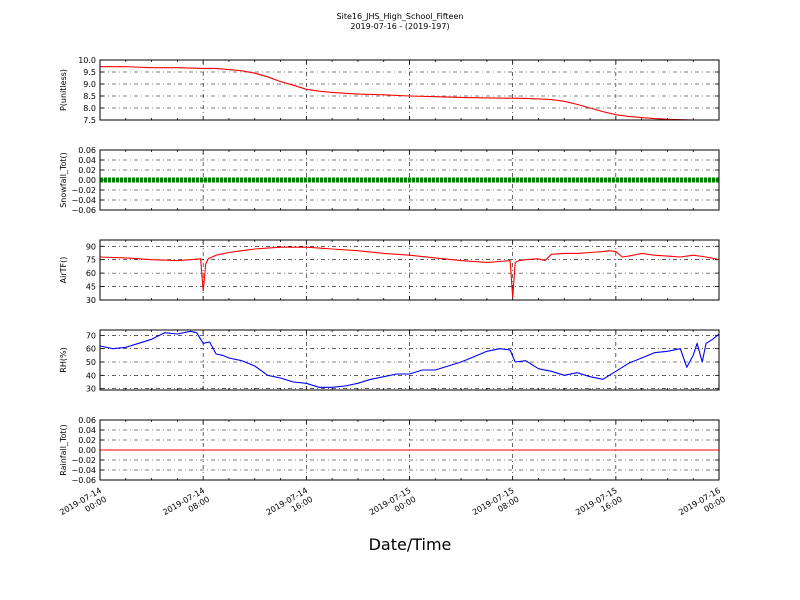  I want to click on panel-1: 7.5 8.0 8.5 9.0 9.5 10.0 P(unitless), so click(389, 90).